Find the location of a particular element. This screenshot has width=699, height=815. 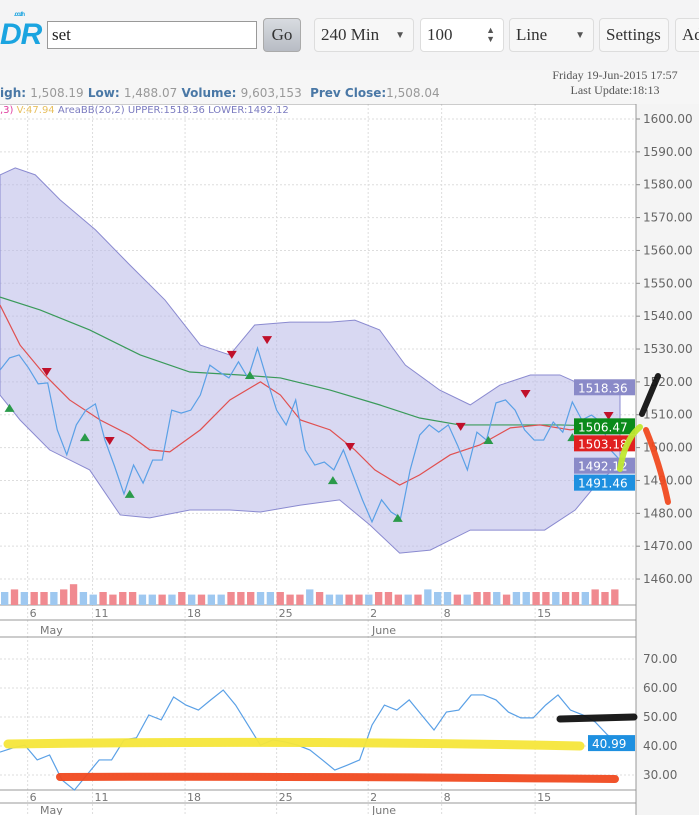

annotation-red-line is located at coordinates (337, 777).